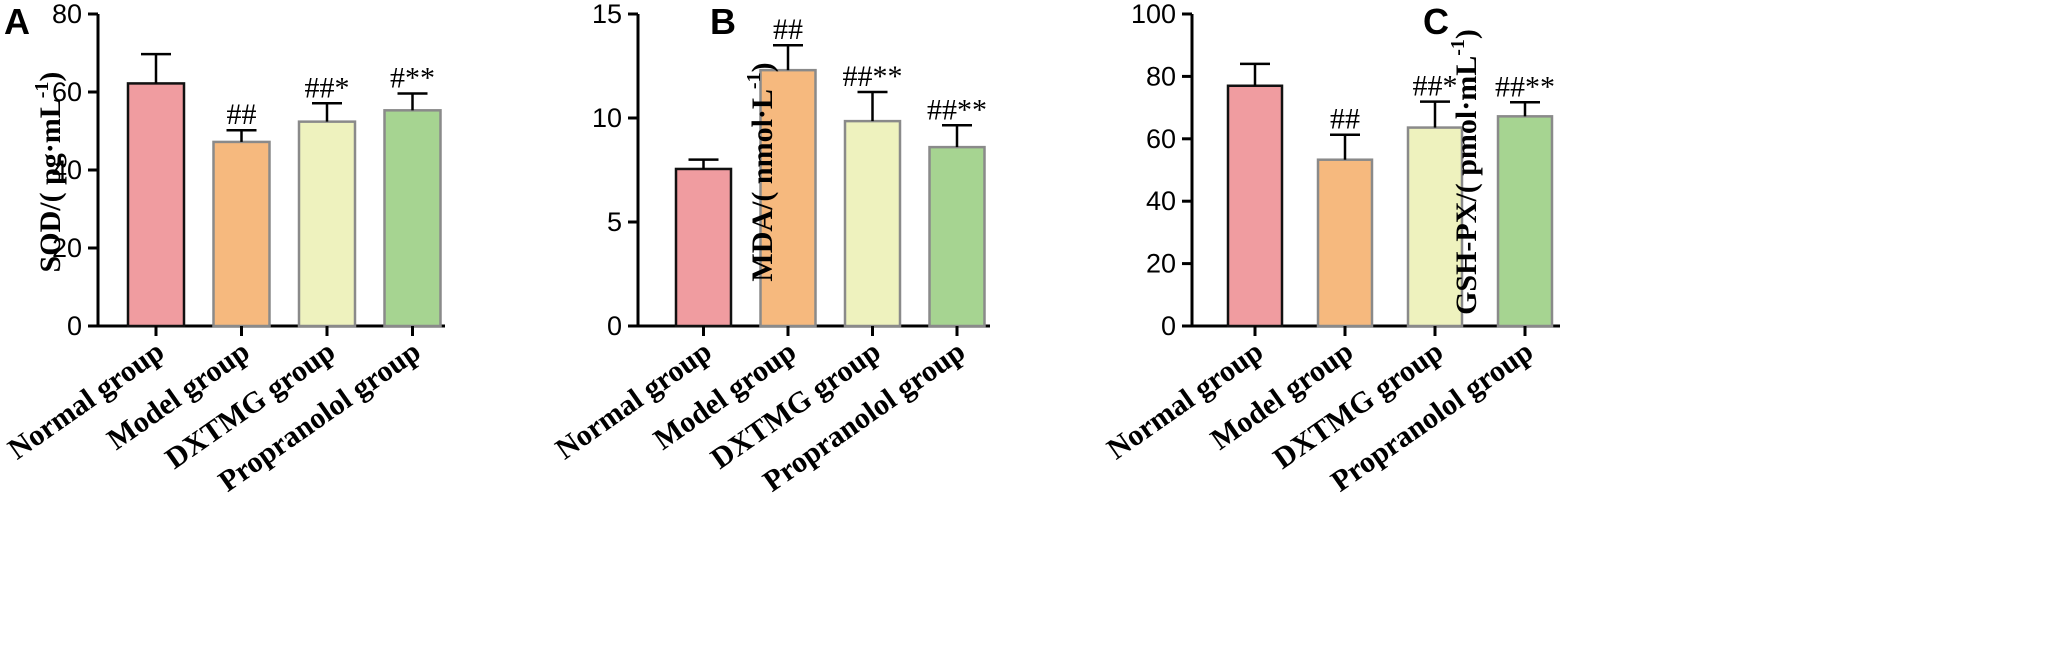  What do you see at coordinates (614, 222) in the screenshot?
I see `y-tick-label: 5` at bounding box center [614, 222].